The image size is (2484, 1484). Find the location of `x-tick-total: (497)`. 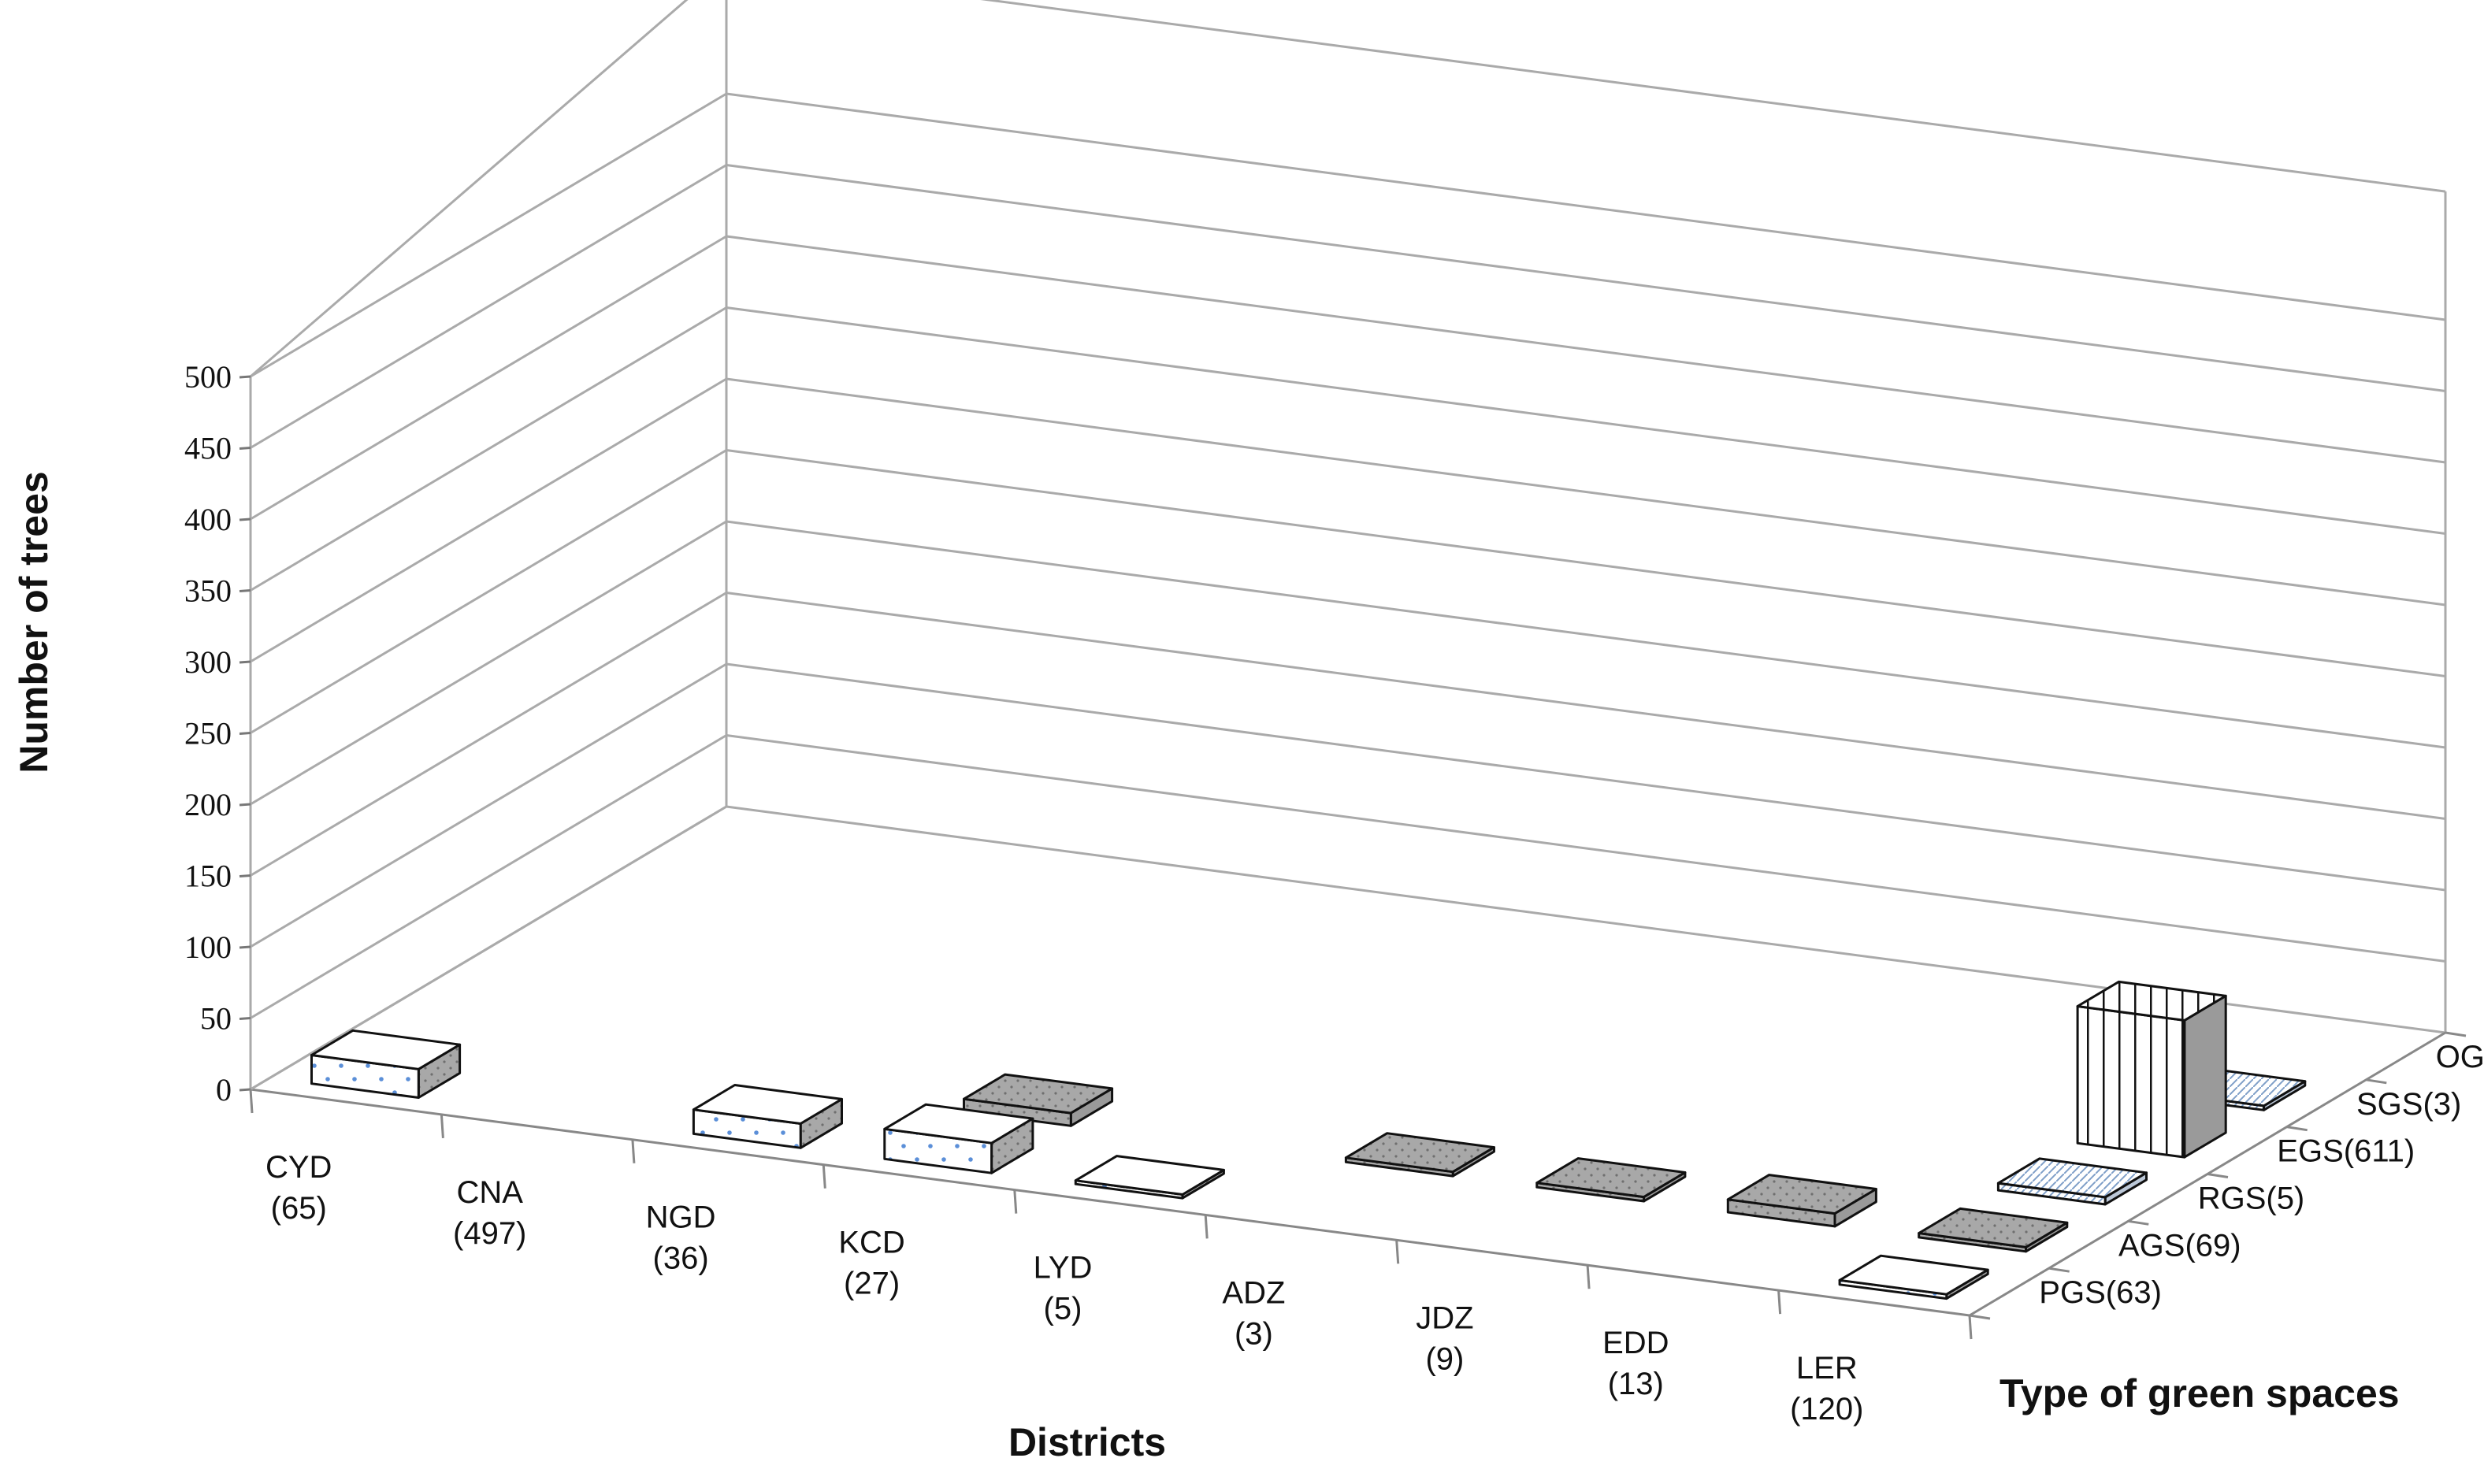

x-tick-total: (497) is located at coordinates (490, 1234).